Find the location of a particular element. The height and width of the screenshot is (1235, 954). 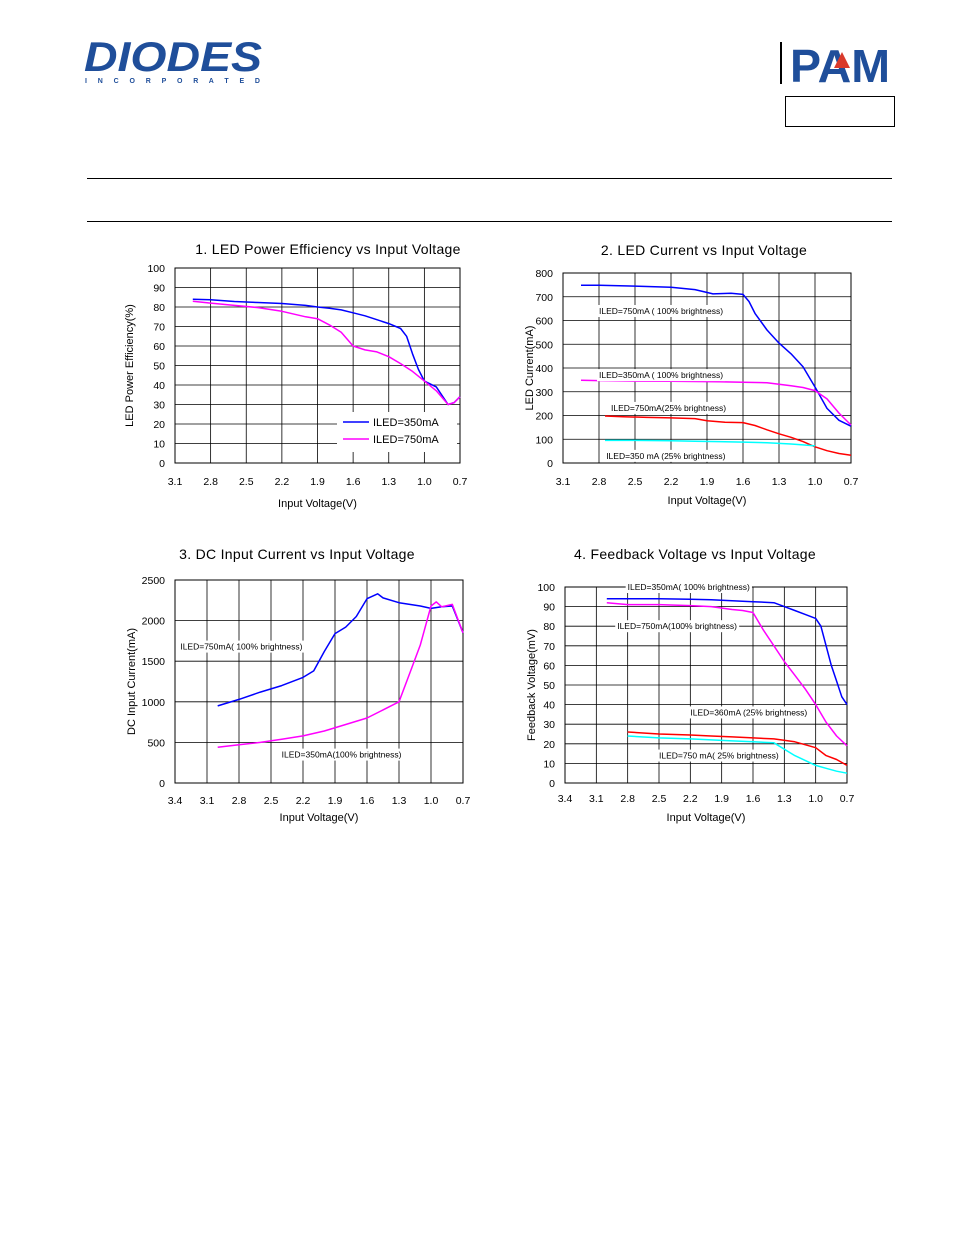

series-annotation: ILED=350mA(100% brightness) is located at coordinates (342, 755).